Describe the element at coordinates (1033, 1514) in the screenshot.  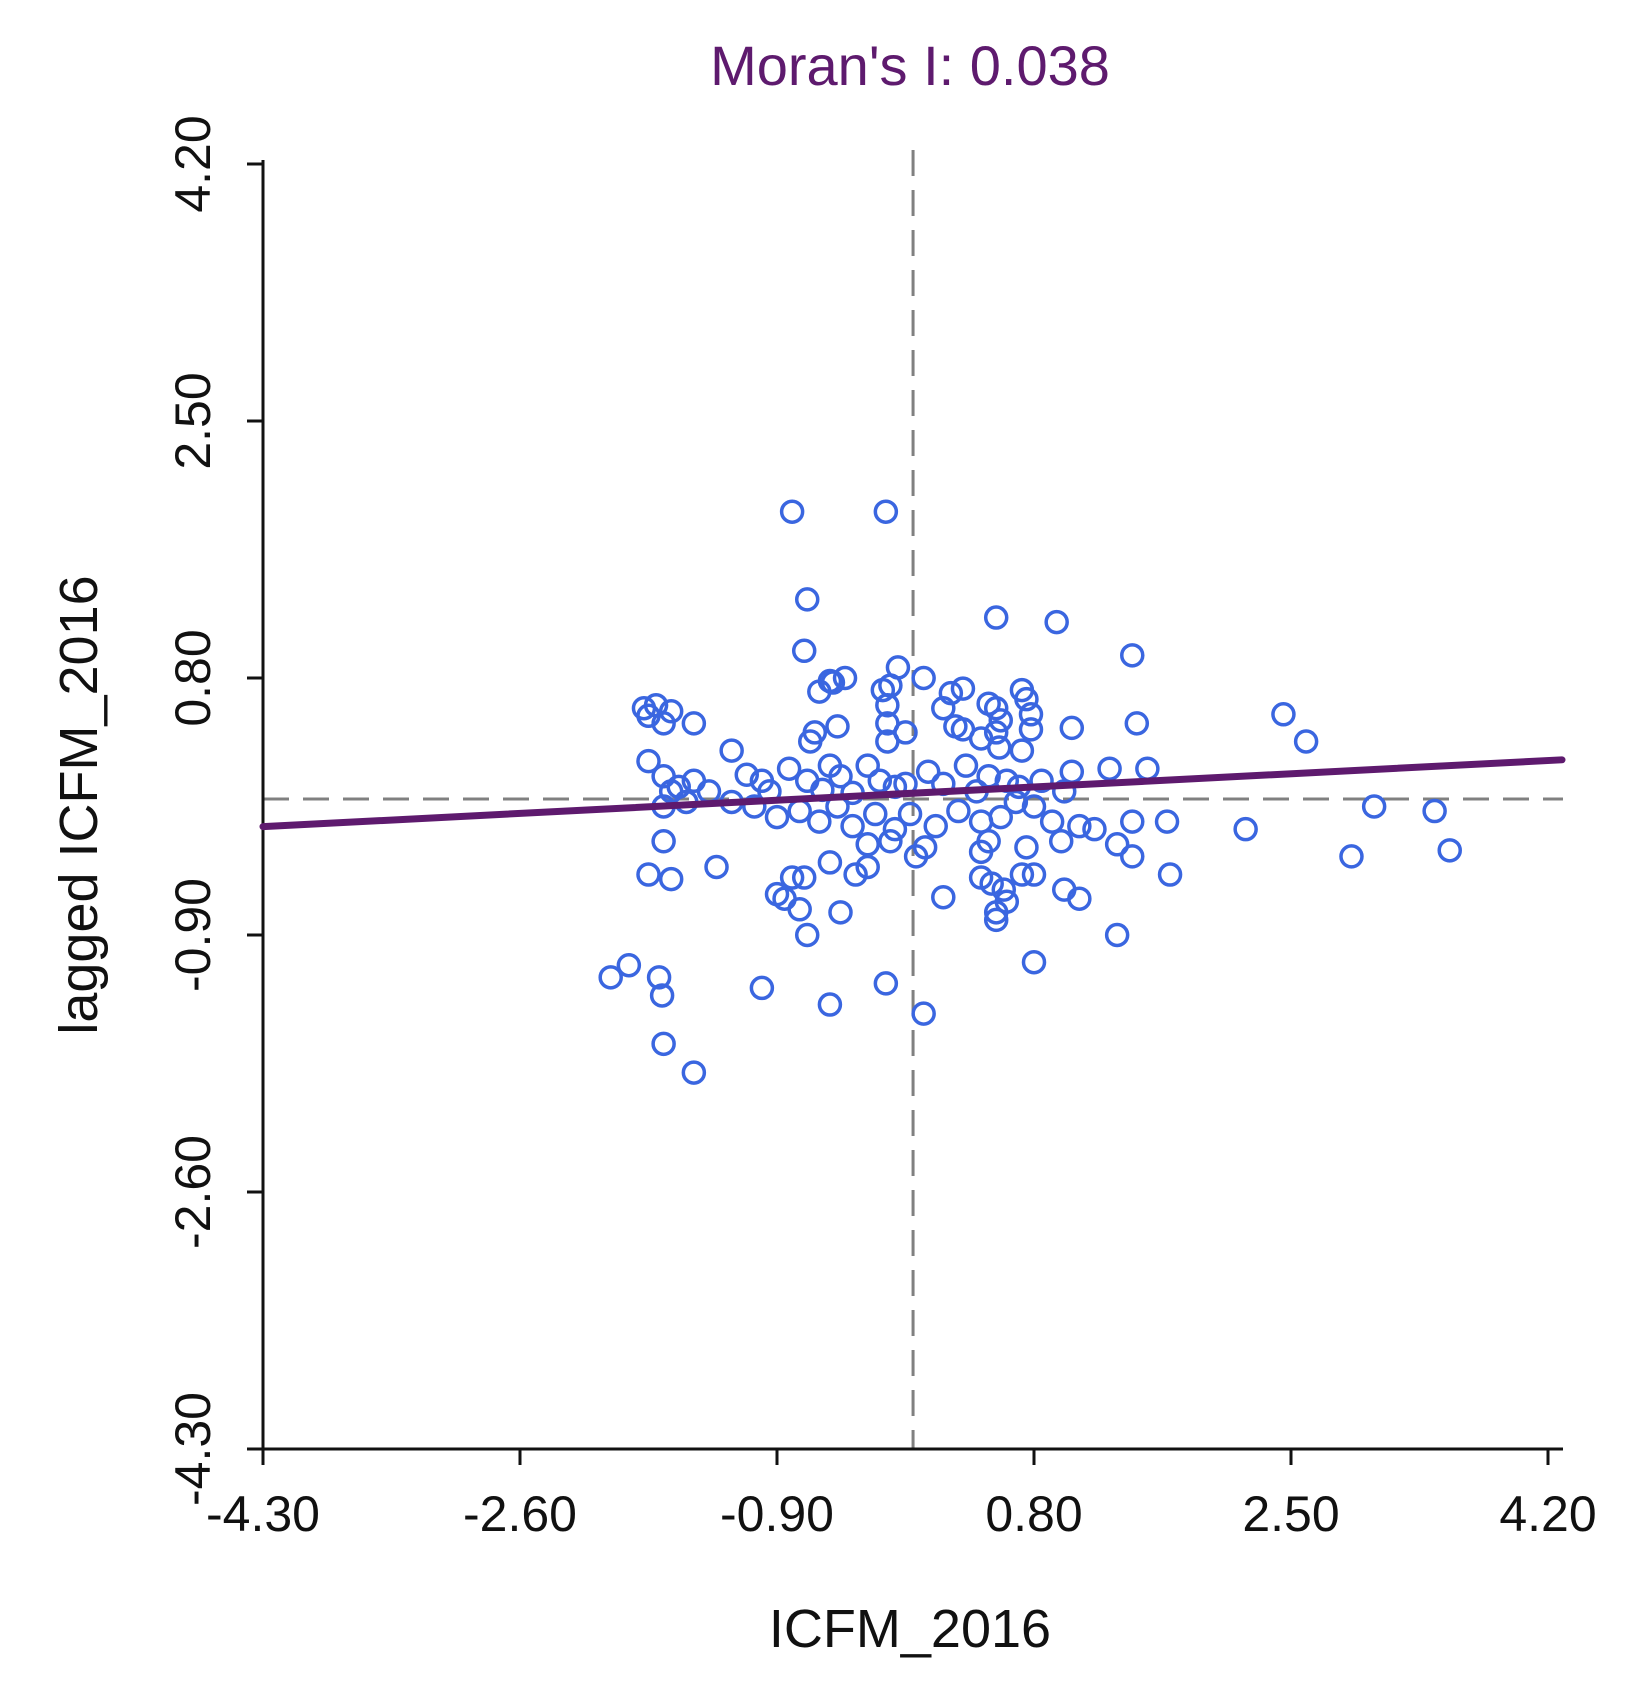
I see `x-tick-label: 0.80` at that location.